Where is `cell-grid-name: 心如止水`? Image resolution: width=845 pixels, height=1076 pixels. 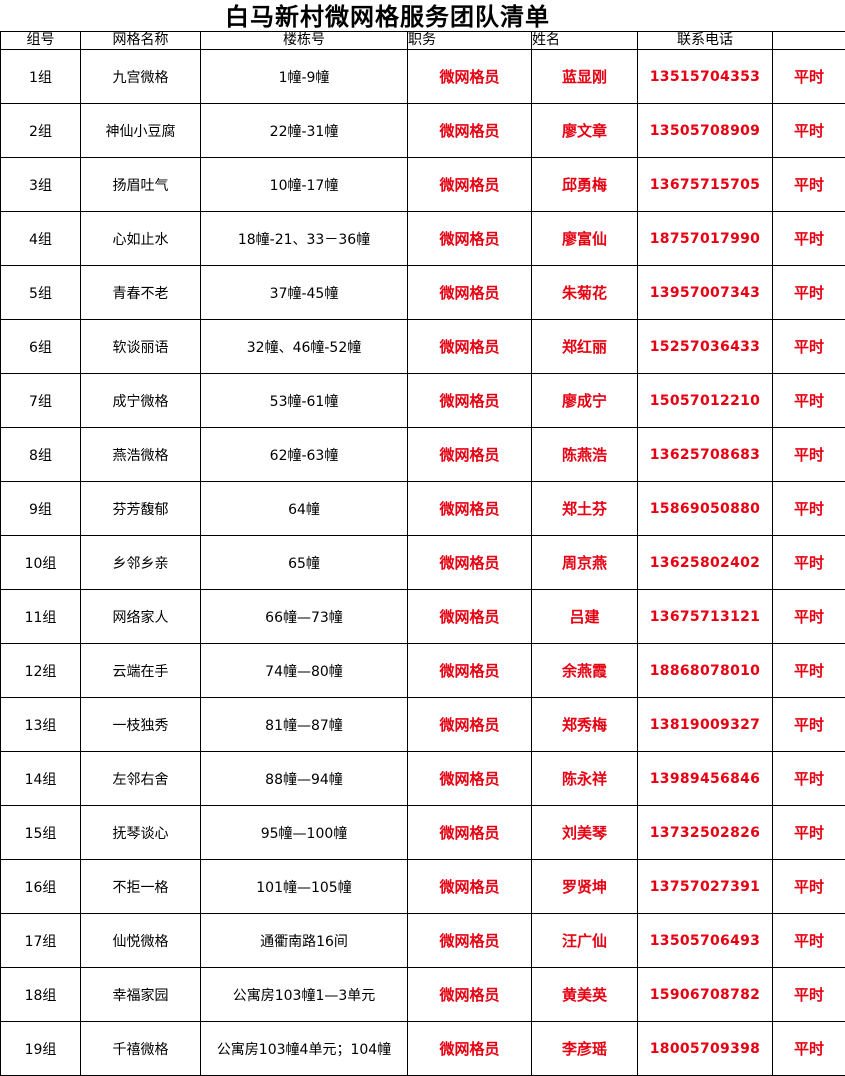
cell-grid-name: 心如止水 is located at coordinates (141, 239).